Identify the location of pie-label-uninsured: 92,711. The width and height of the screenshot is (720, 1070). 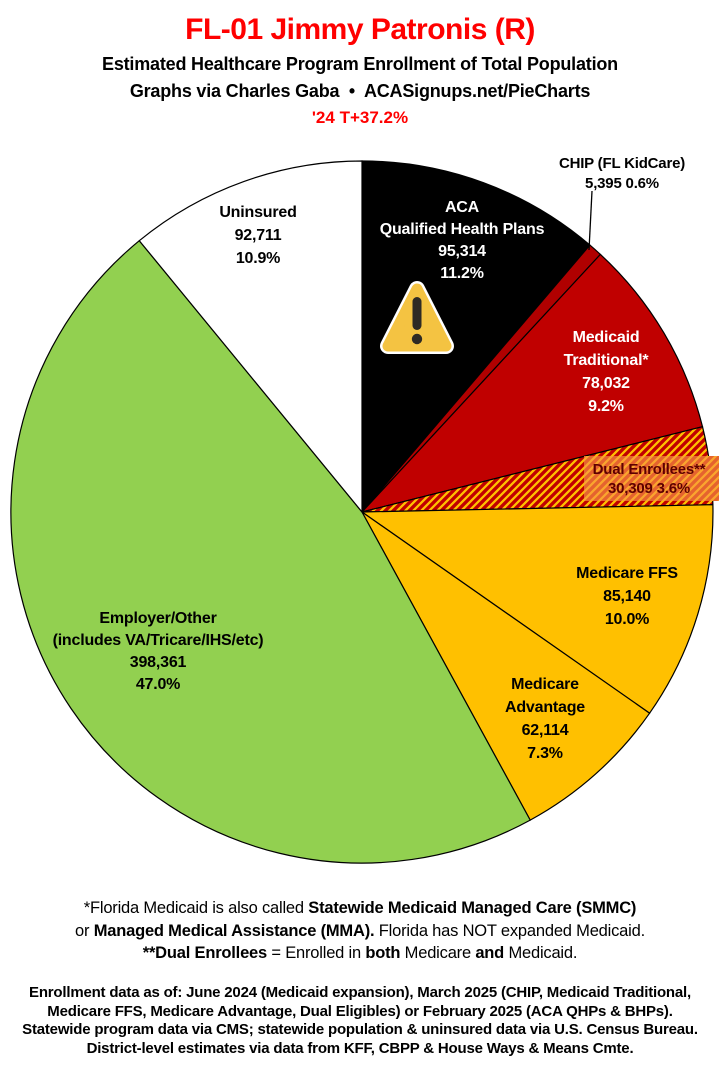
(258, 235).